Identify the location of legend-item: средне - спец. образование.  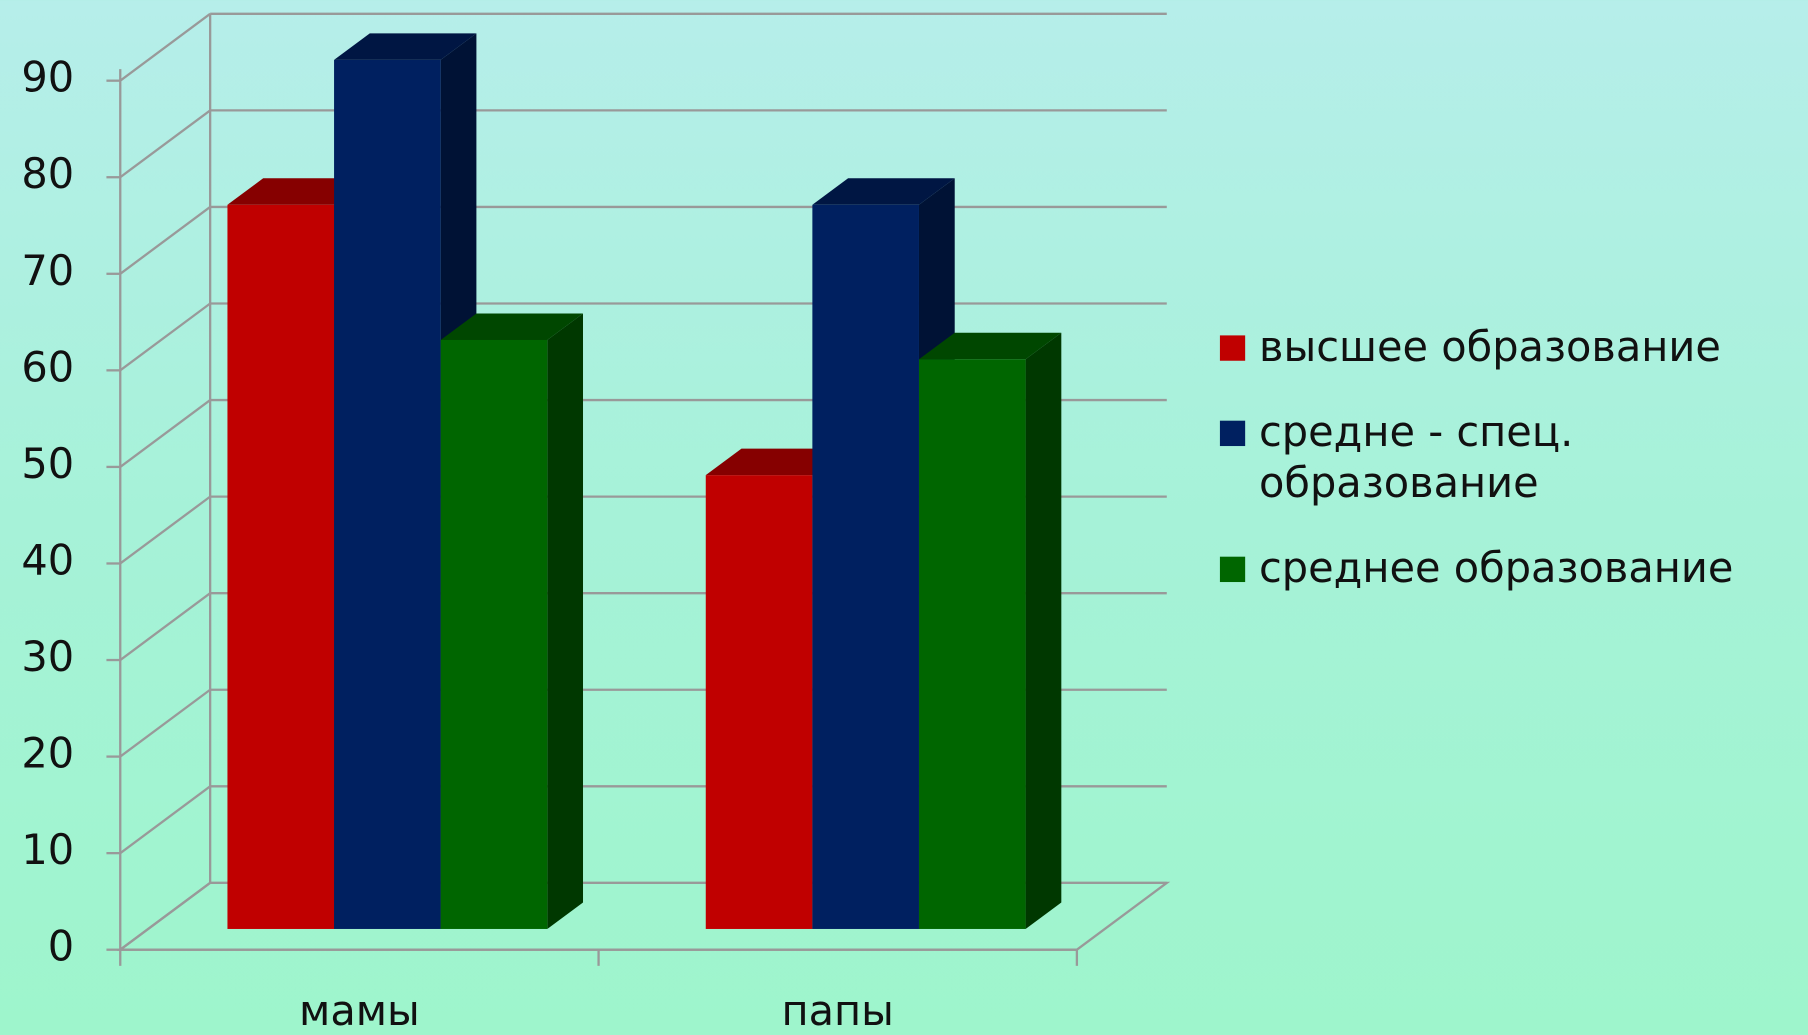
(1490, 458).